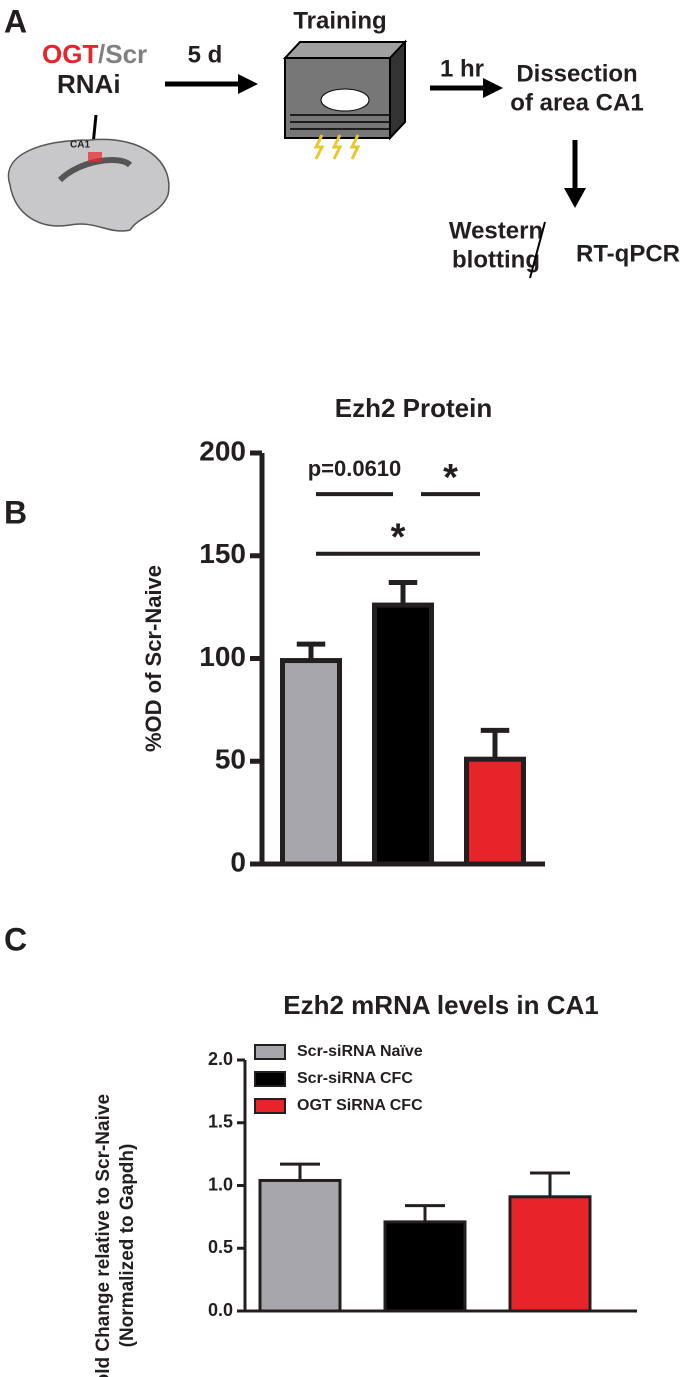  What do you see at coordinates (360, 1105) in the screenshot?
I see `legend-label: OGT SiRNA CFC` at bounding box center [360, 1105].